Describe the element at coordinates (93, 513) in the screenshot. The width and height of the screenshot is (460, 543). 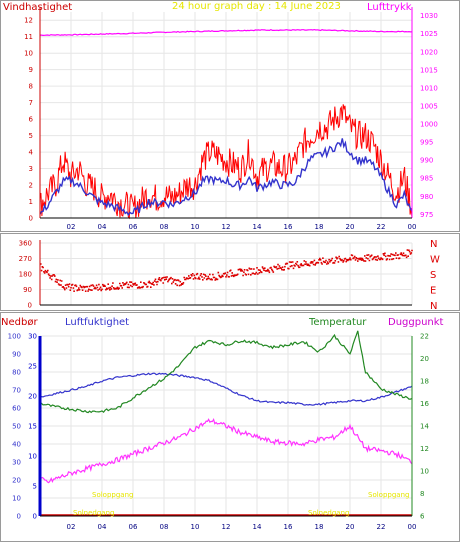
I see `sunset-label-left: Solnedgang` at that location.